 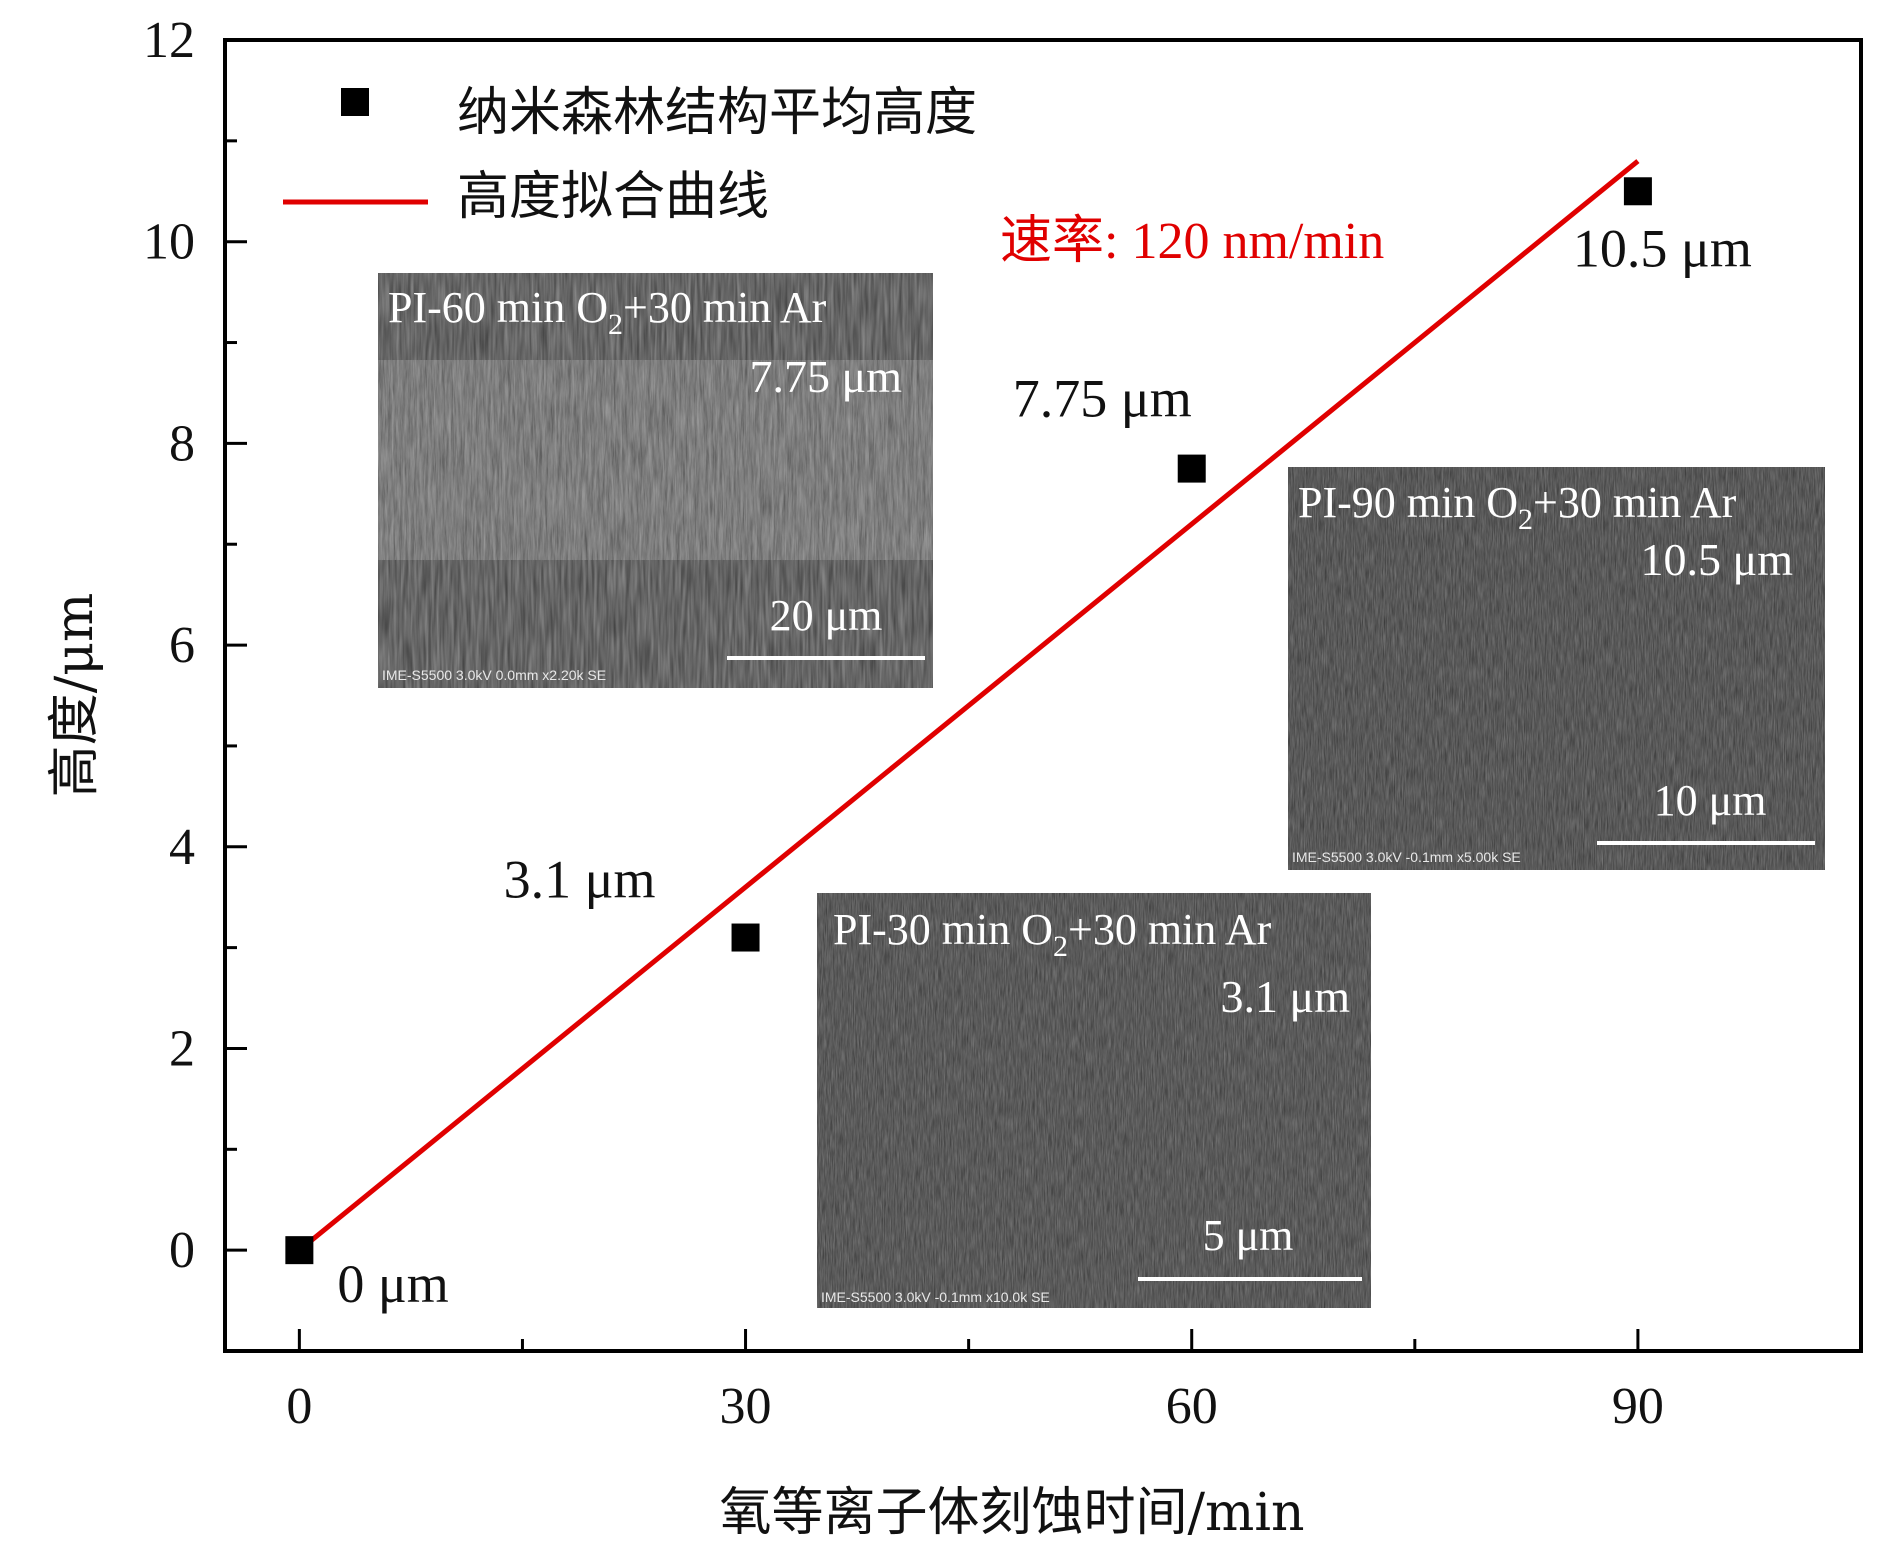 What do you see at coordinates (182, 443) in the screenshot?
I see `y-tick-label: 8` at bounding box center [182, 443].